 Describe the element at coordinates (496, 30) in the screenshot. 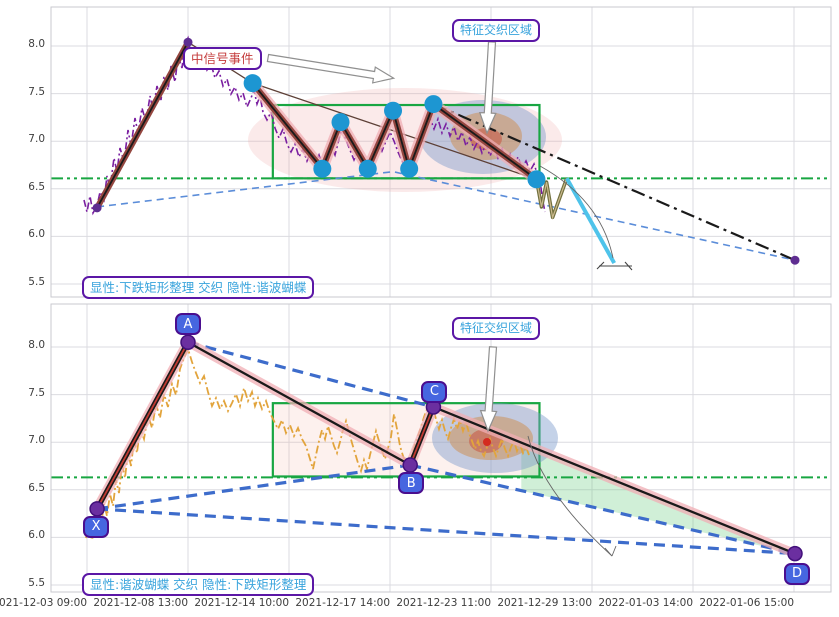

I see `top-region-label: 特征交织区域` at that location.